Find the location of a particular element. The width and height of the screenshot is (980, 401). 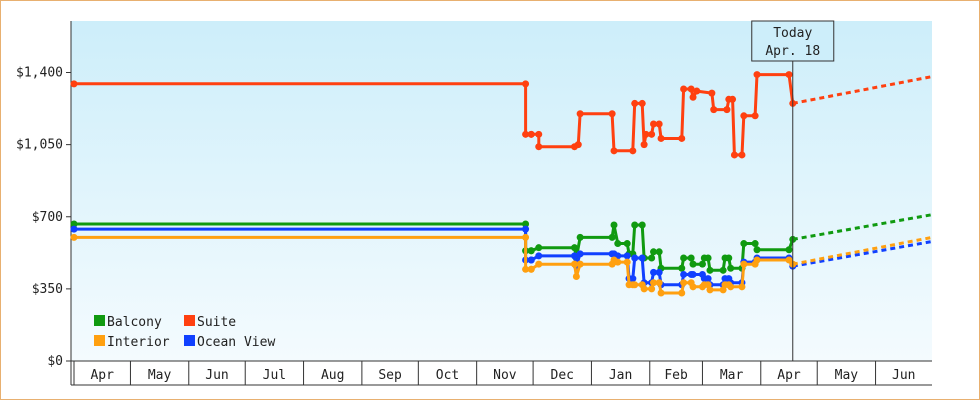

today-date-label: Apr. 18 is located at coordinates (792, 51).